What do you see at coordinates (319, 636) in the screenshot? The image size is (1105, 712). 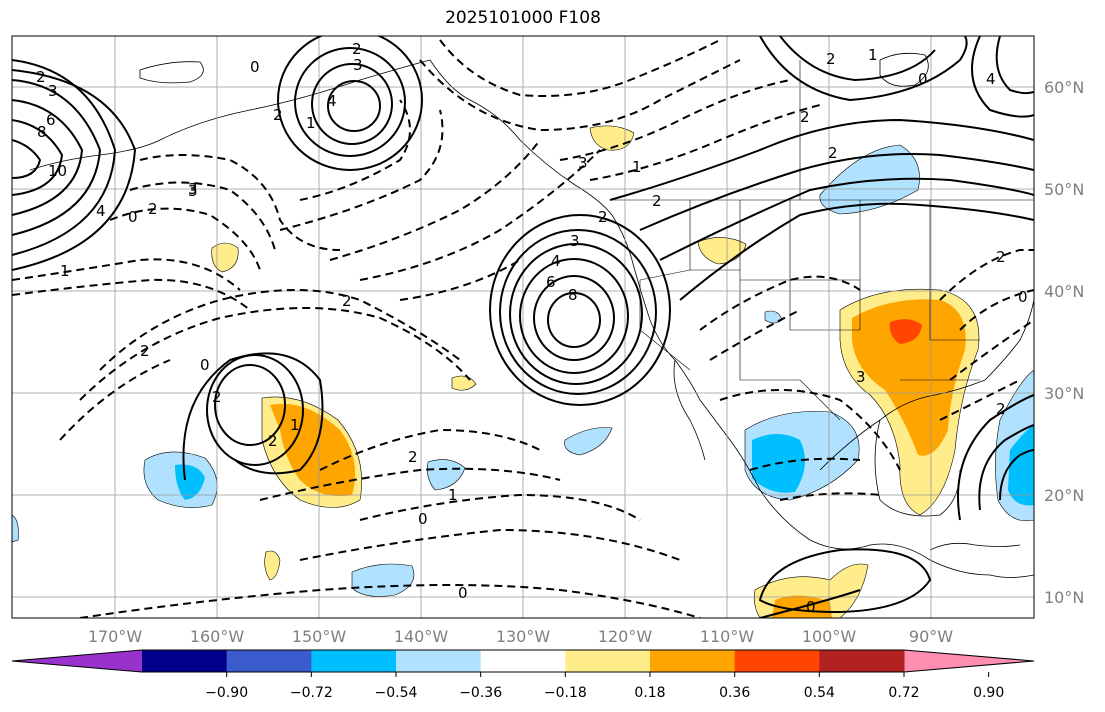 I see `lon-label: 150°W` at bounding box center [319, 636].